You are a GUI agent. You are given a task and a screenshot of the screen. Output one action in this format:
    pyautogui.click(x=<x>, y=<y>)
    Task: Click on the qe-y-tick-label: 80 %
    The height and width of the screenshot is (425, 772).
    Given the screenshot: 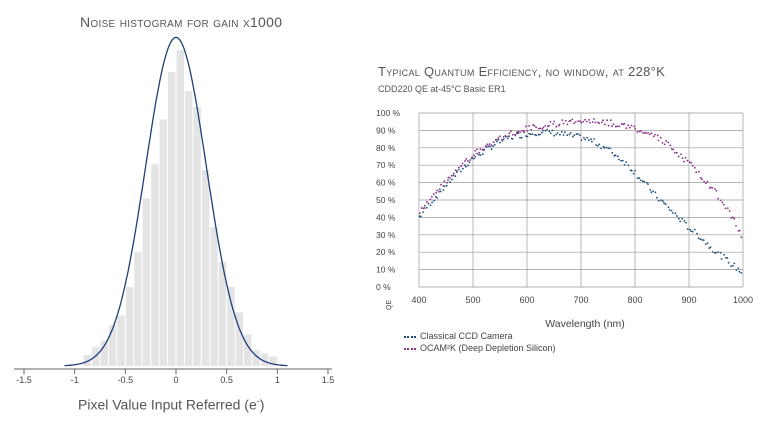 What is the action you would take?
    pyautogui.click(x=386, y=148)
    